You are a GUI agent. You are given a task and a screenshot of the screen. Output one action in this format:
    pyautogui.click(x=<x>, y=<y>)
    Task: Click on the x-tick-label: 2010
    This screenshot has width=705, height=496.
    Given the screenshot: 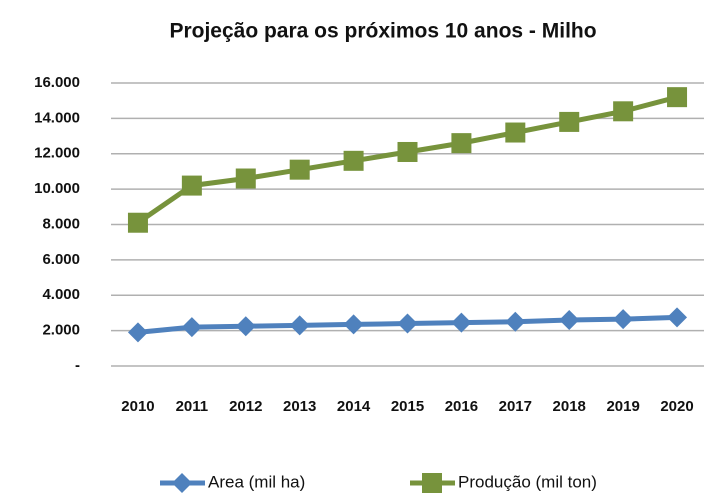 What is the action you would take?
    pyautogui.click(x=137, y=406)
    